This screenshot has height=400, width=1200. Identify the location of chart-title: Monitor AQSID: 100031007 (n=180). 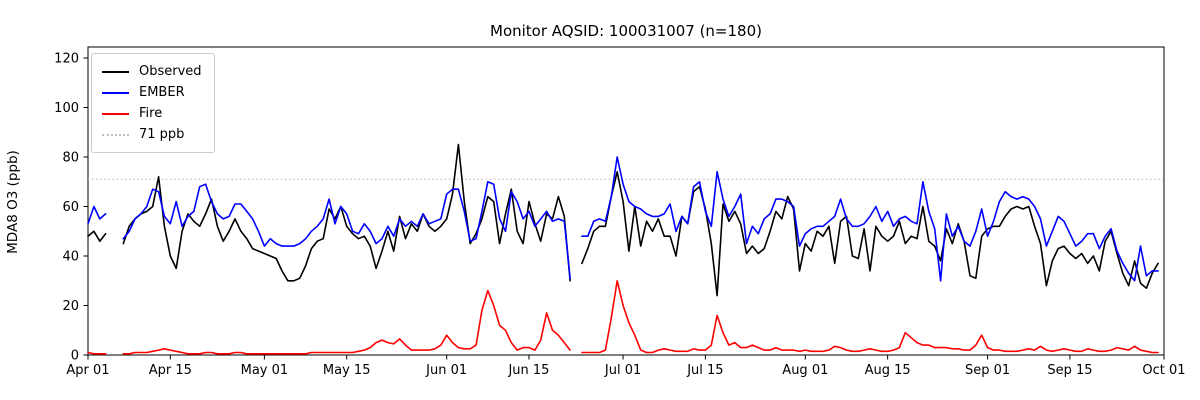
(626, 31).